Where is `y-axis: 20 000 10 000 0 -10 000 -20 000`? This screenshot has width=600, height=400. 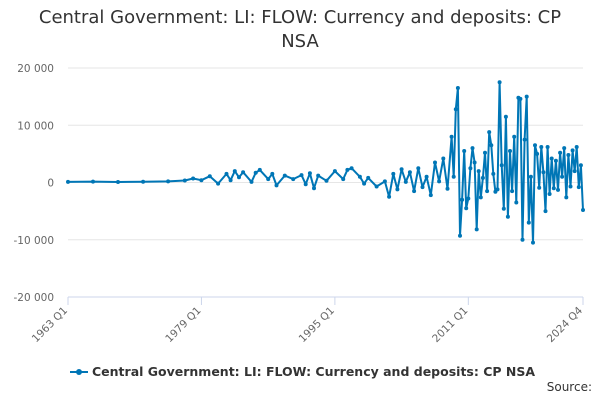
y-axis: 20 000 10 000 0 -10 000 -20 000 is located at coordinates (33, 183).